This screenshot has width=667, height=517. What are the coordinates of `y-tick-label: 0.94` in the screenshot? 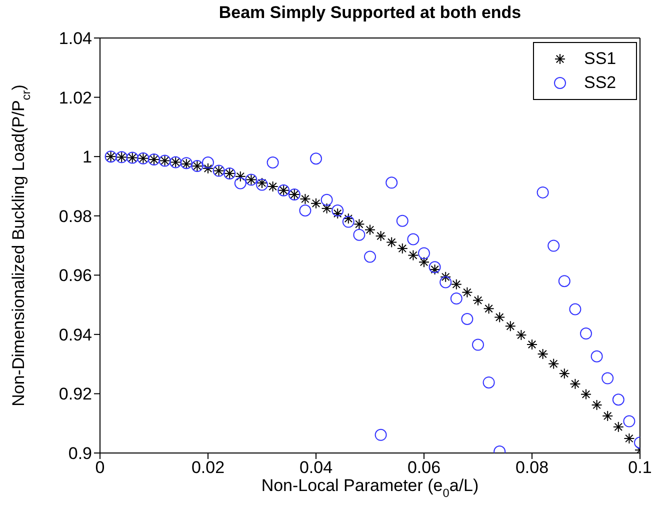 It's located at (75, 334).